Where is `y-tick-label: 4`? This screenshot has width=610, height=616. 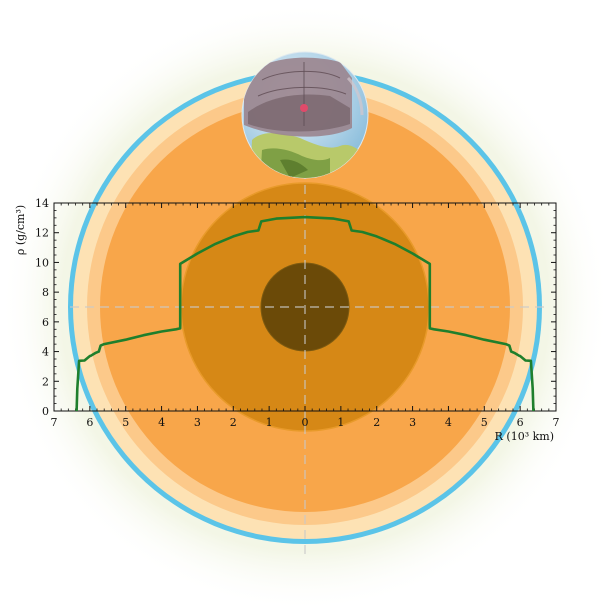 y-tick-label: 4 is located at coordinates (45, 352).